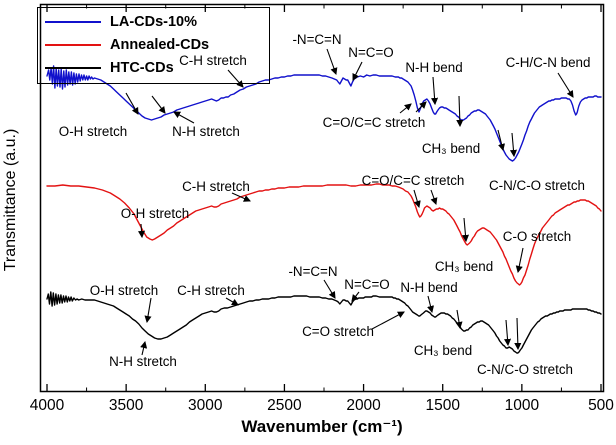 The height and width of the screenshot is (445, 616). What do you see at coordinates (442, 405) in the screenshot?
I see `x-tick-label: 1500` at bounding box center [442, 405].